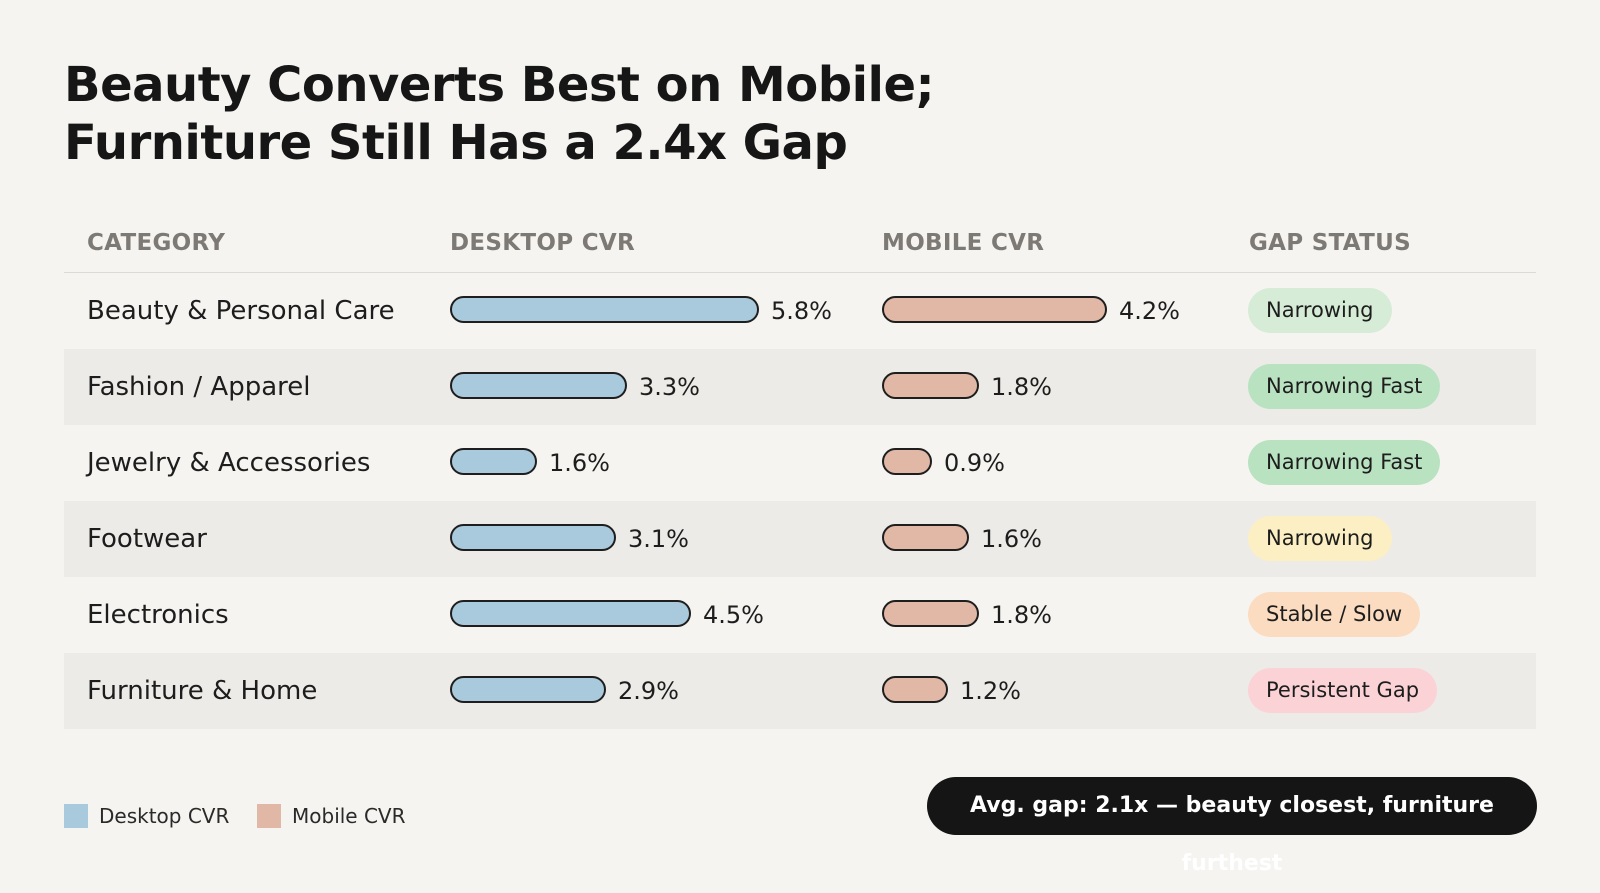 The image size is (1600, 893). I want to click on table-row: Footwear 3.1% 1.6% Narrowing, so click(800, 539).